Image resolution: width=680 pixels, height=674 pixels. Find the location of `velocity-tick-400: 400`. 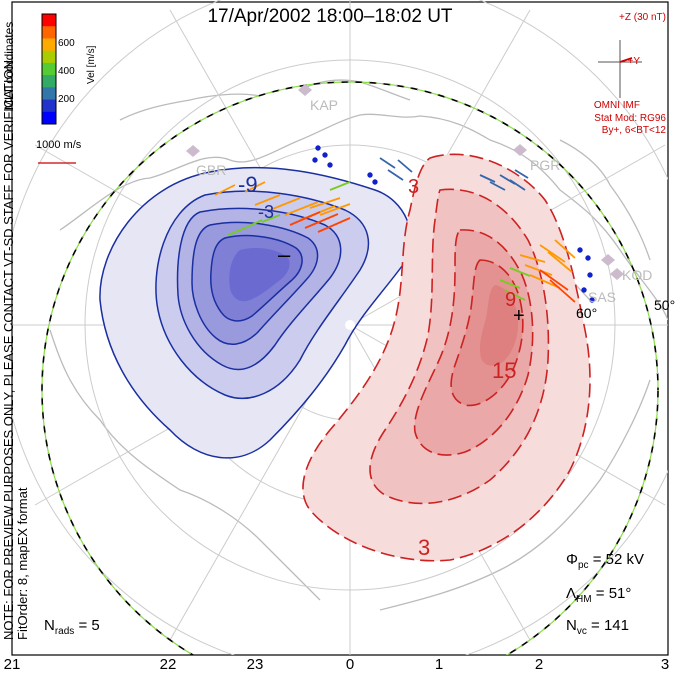

velocity-tick-400: 400 is located at coordinates (66, 71).